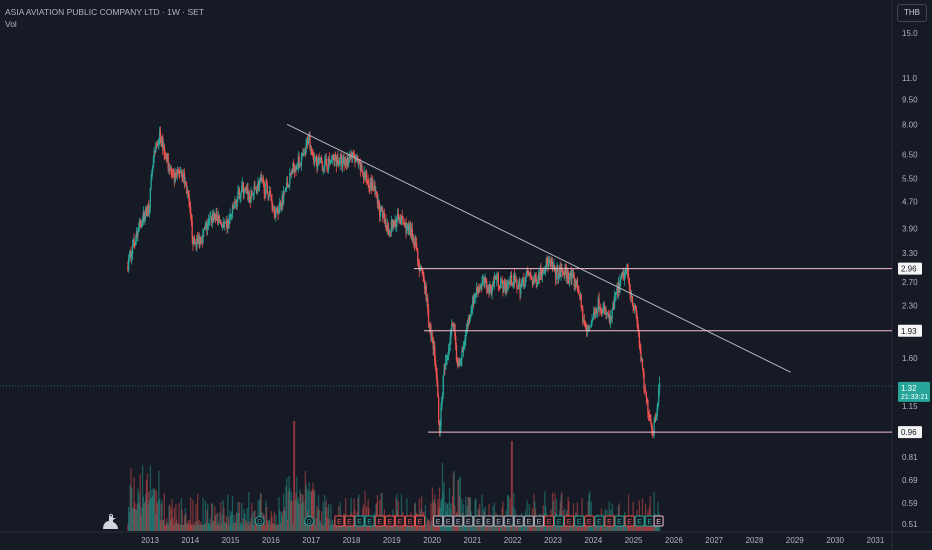  I want to click on y-tick-label: 1.60, so click(910, 358).